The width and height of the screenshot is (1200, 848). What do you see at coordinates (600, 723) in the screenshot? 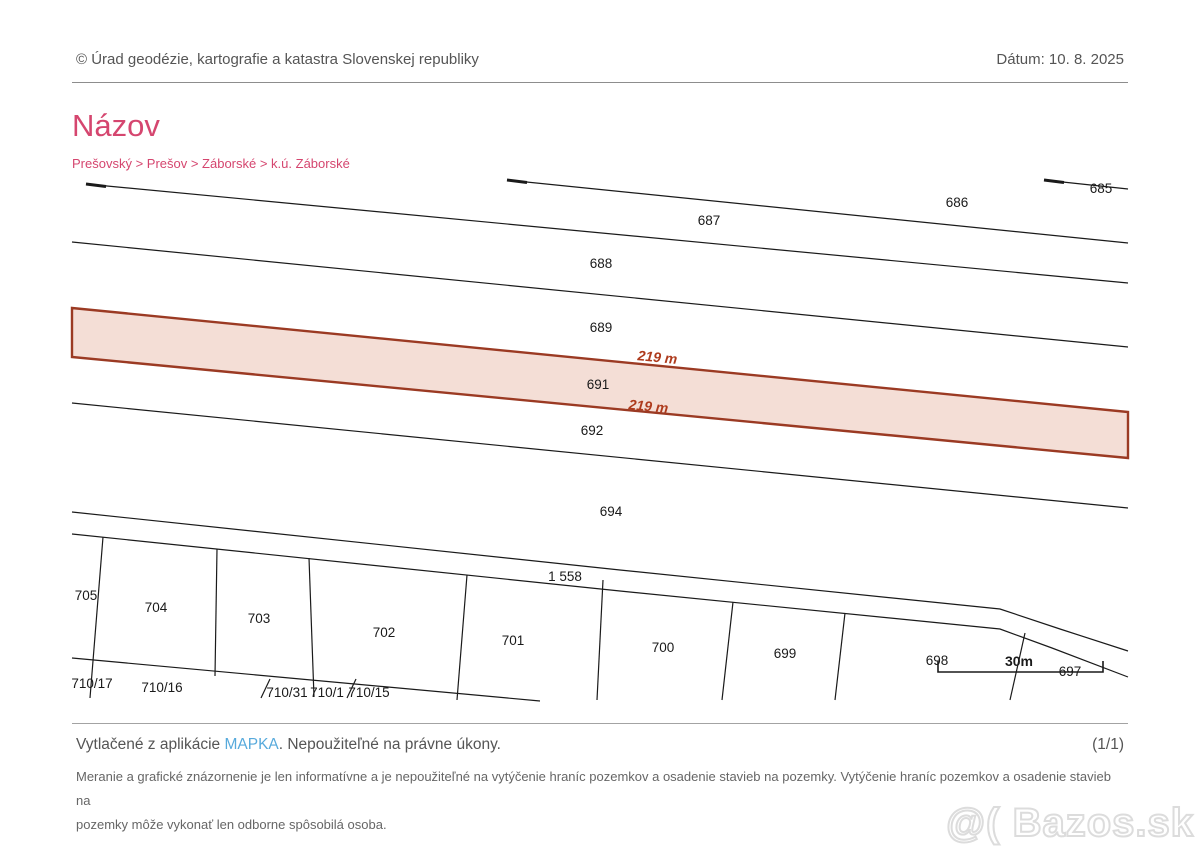
I see `footer-divider` at bounding box center [600, 723].